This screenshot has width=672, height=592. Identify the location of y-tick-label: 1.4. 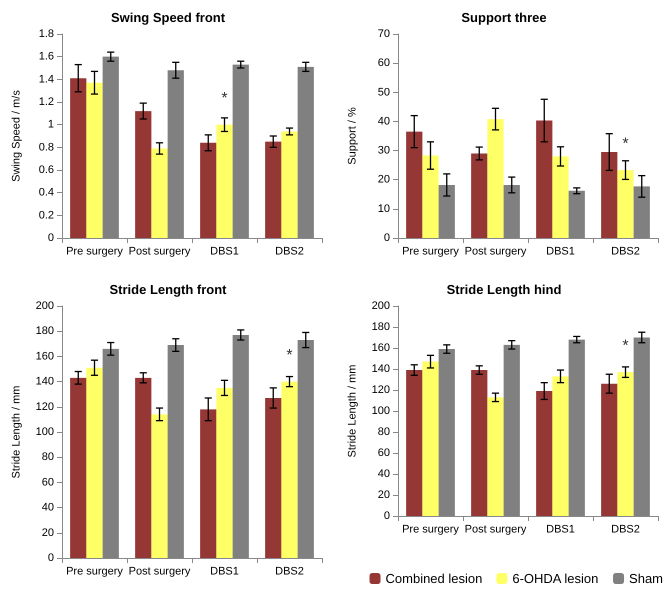
(46, 79).